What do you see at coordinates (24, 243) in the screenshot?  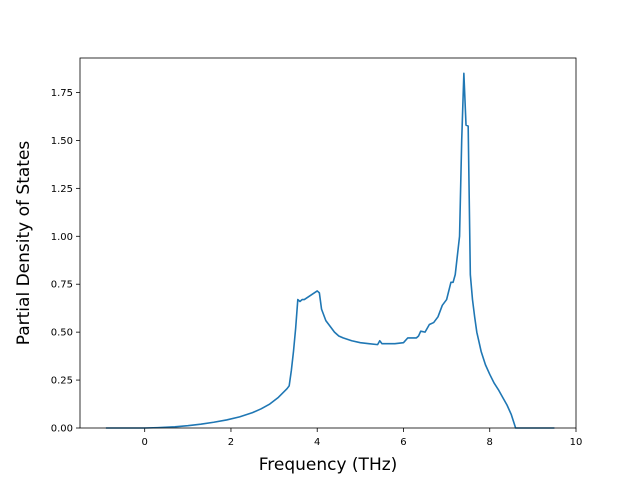 I see `y-axis-label: Partial Density of States` at bounding box center [24, 243].